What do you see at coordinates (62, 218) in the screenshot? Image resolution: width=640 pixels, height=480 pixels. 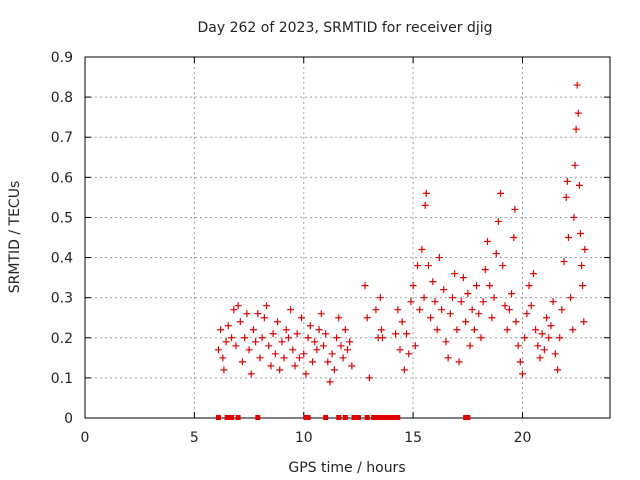 I see `y-tick-label: 0.5` at bounding box center [62, 218].